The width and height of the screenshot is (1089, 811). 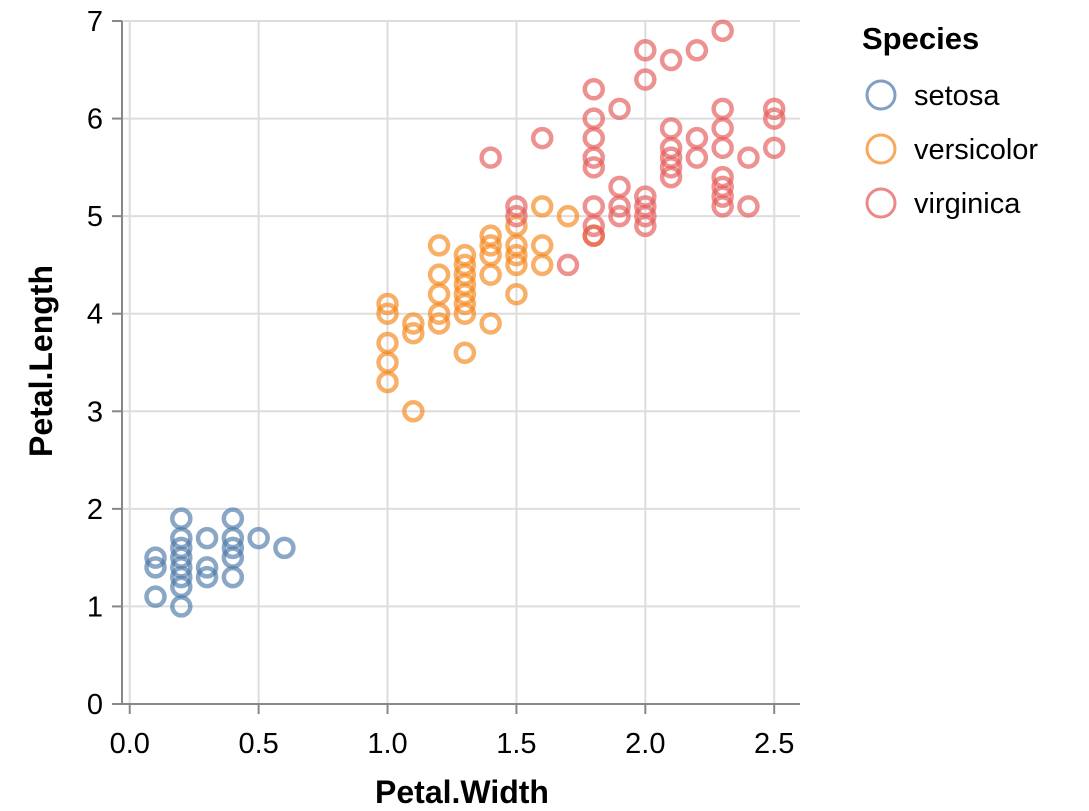 What do you see at coordinates (957, 96) in the screenshot?
I see `legend-label-setosa: setosa` at bounding box center [957, 96].